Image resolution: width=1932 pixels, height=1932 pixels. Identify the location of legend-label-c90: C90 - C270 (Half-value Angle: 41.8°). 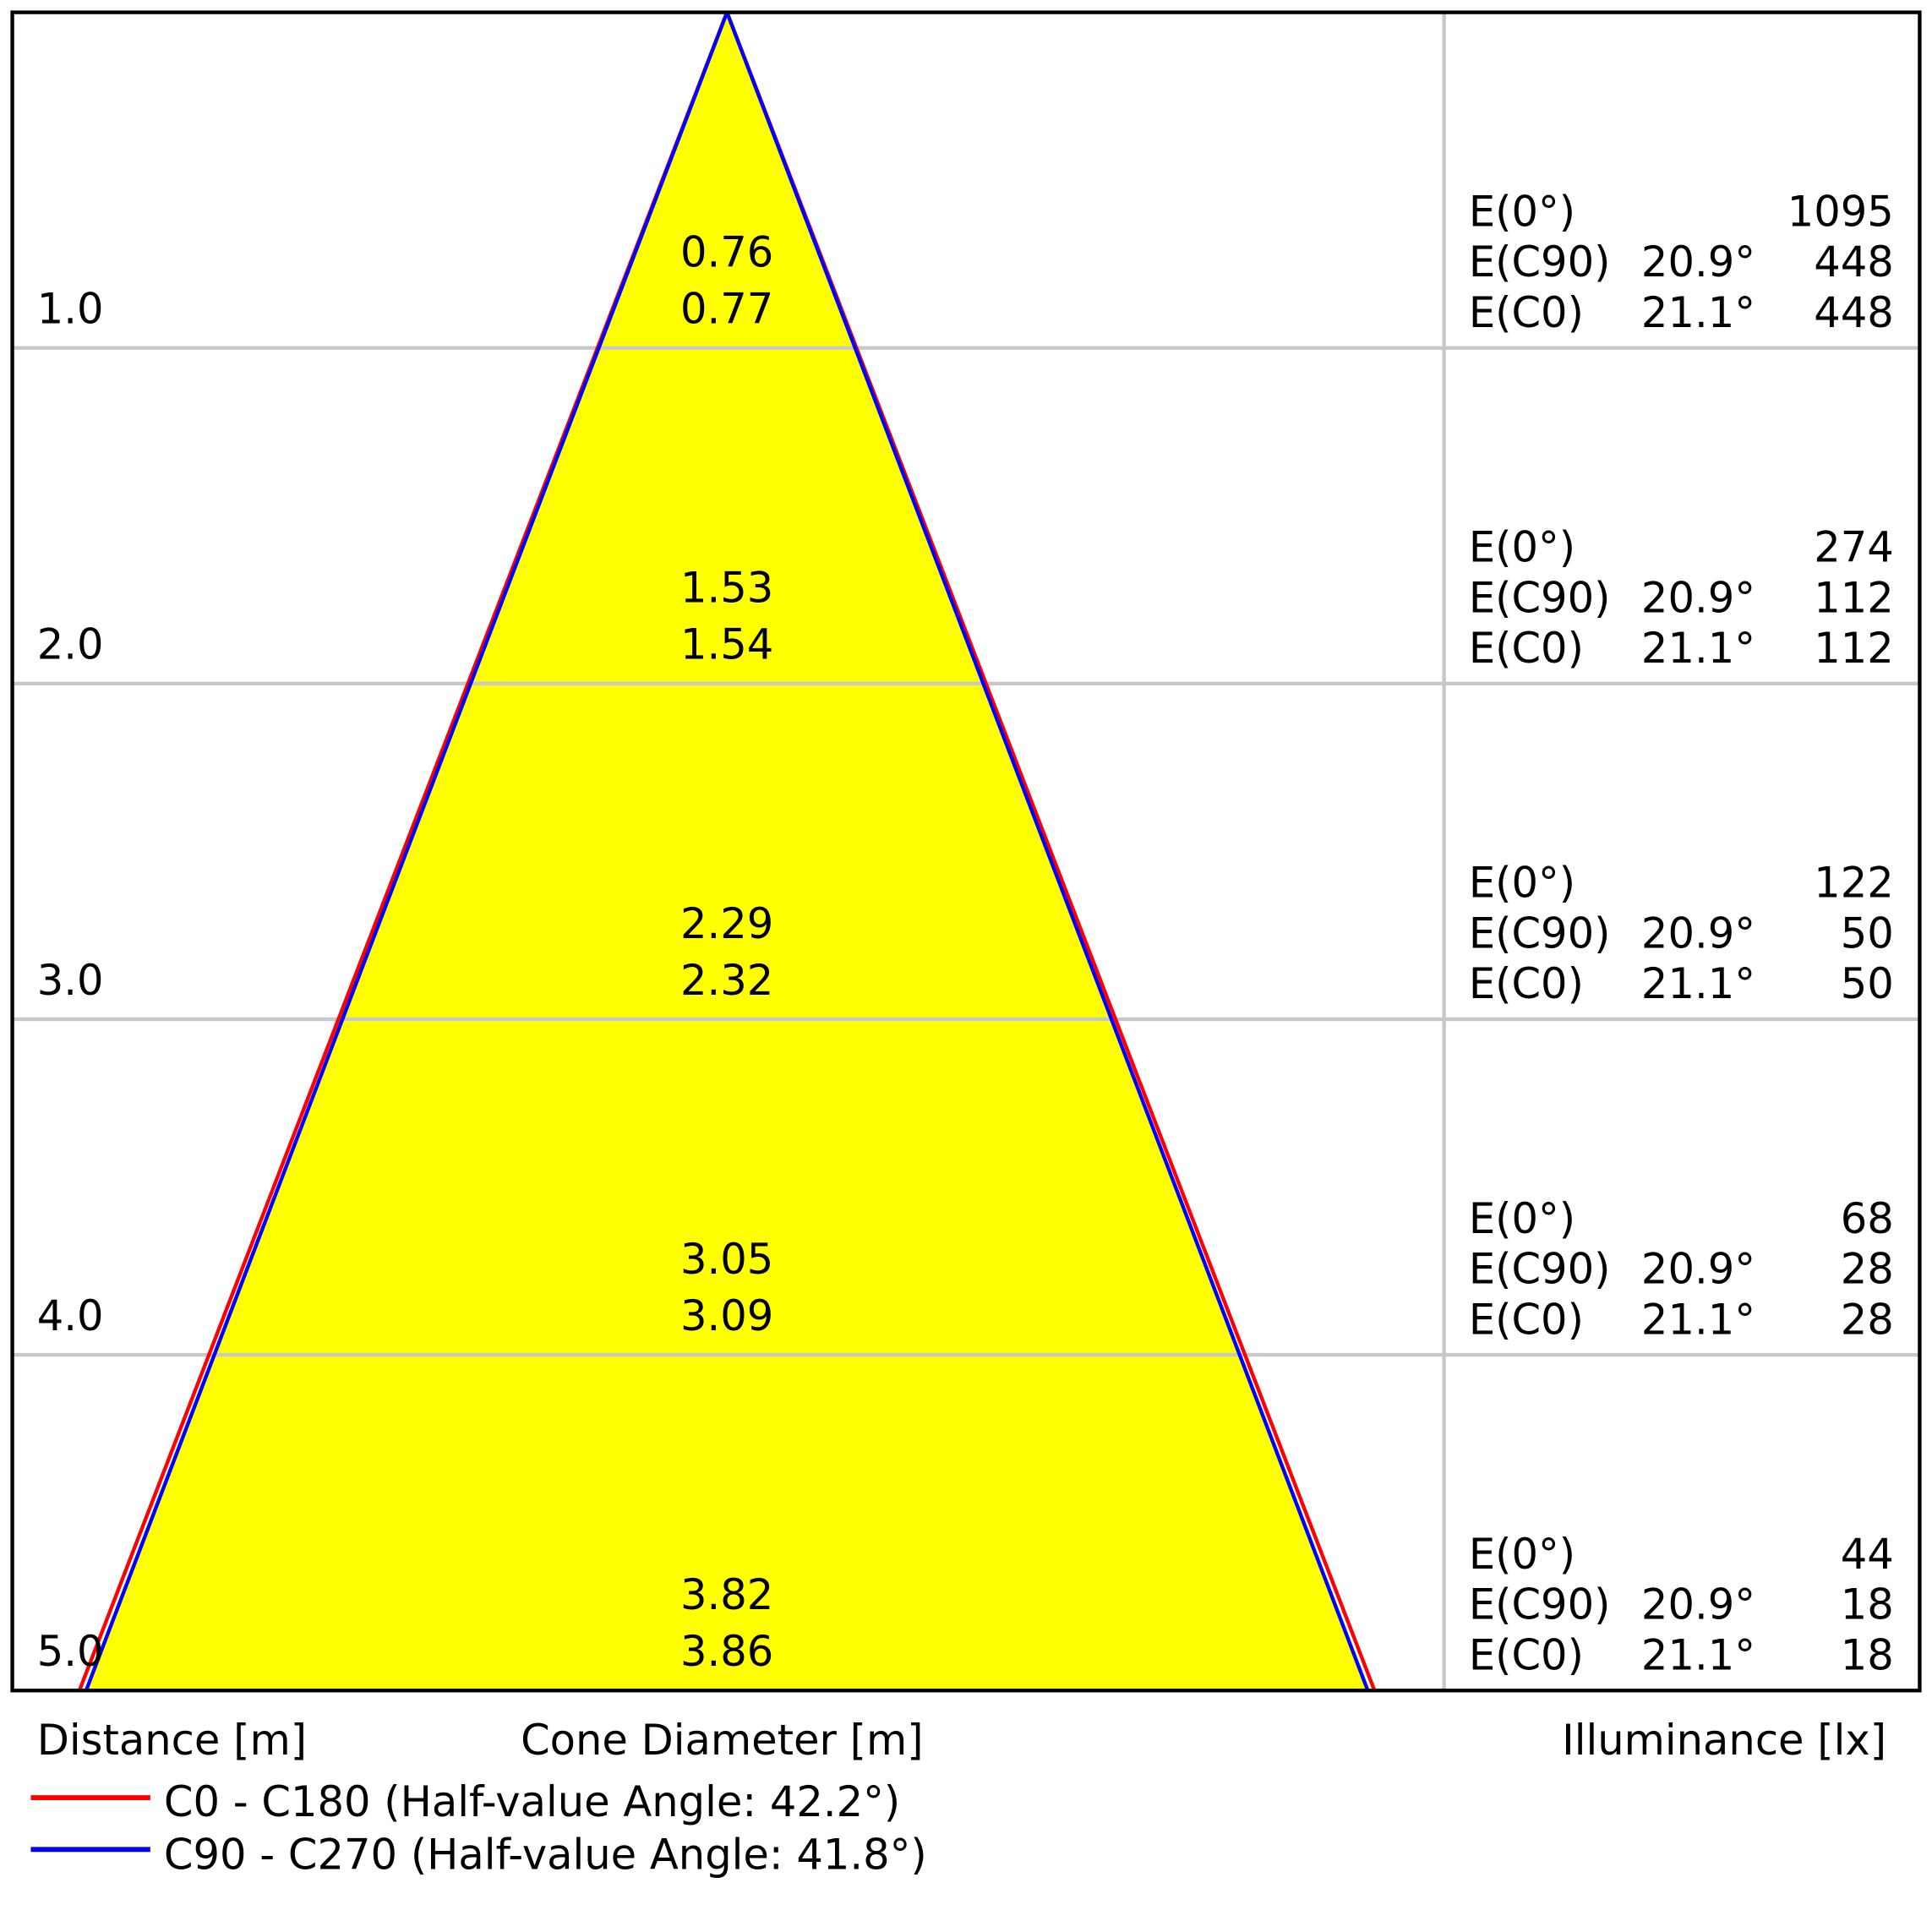
(545, 1855).